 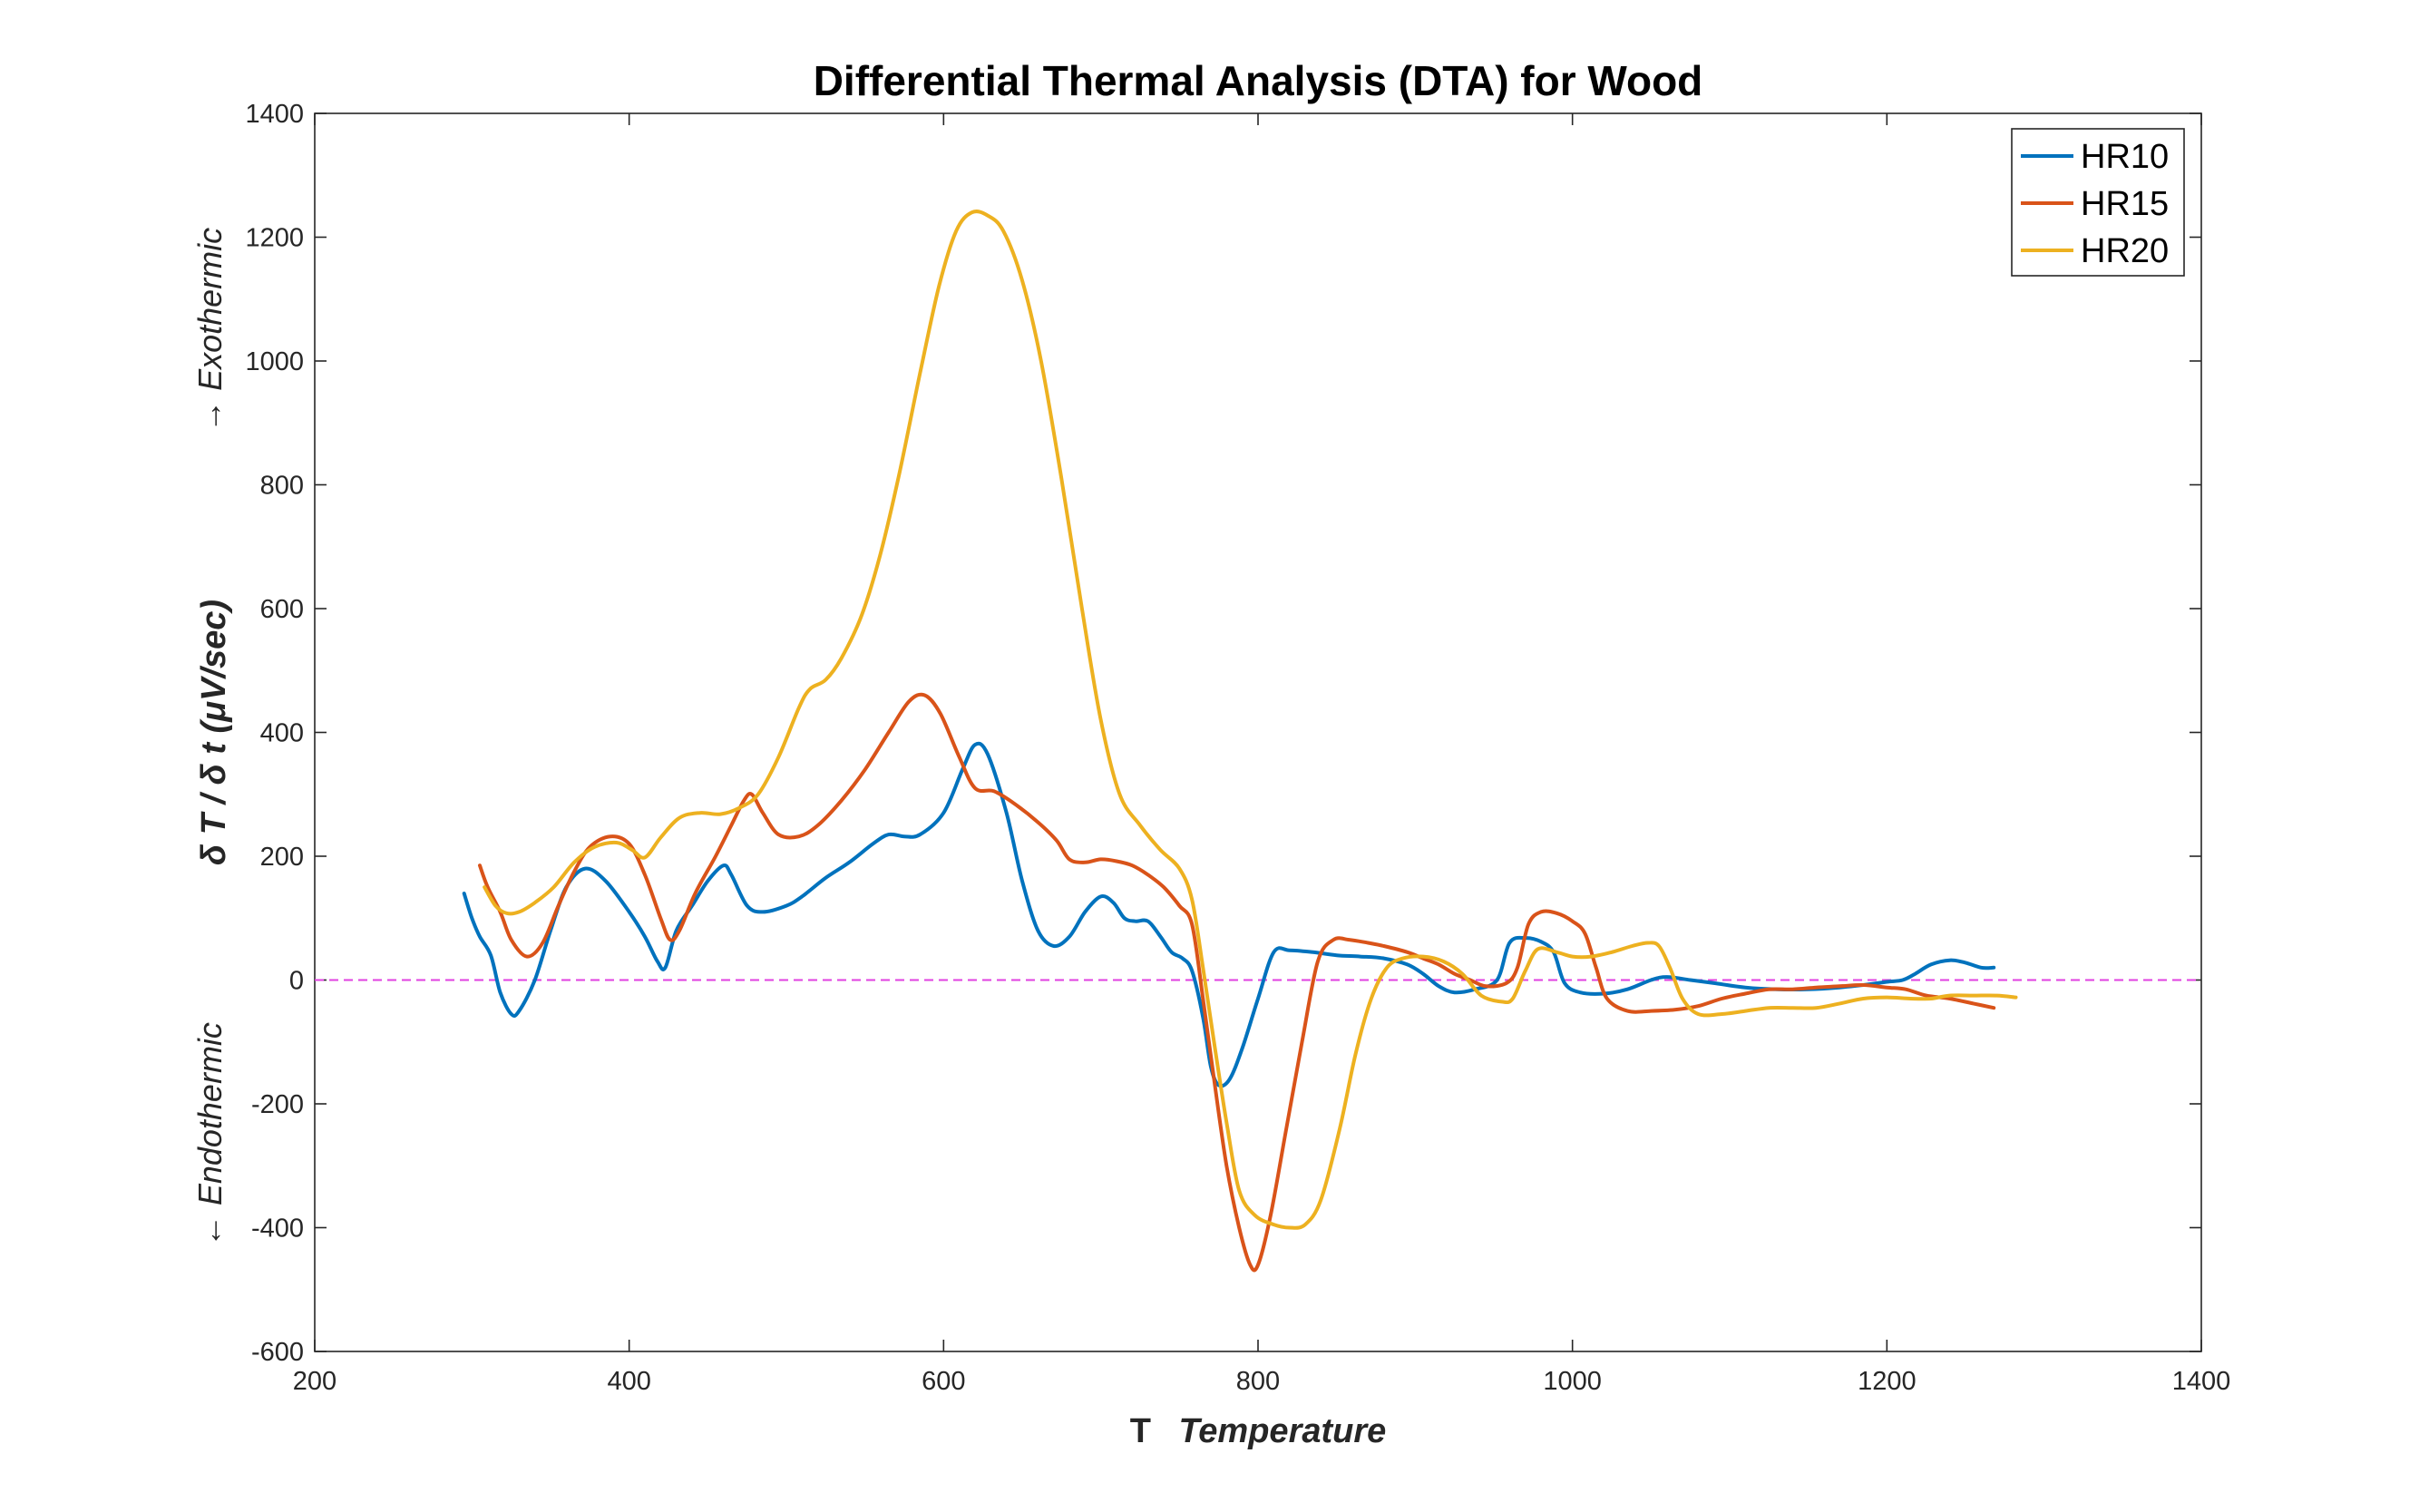 What do you see at coordinates (282, 733) in the screenshot?
I see `y-tick-label: 400` at bounding box center [282, 733].